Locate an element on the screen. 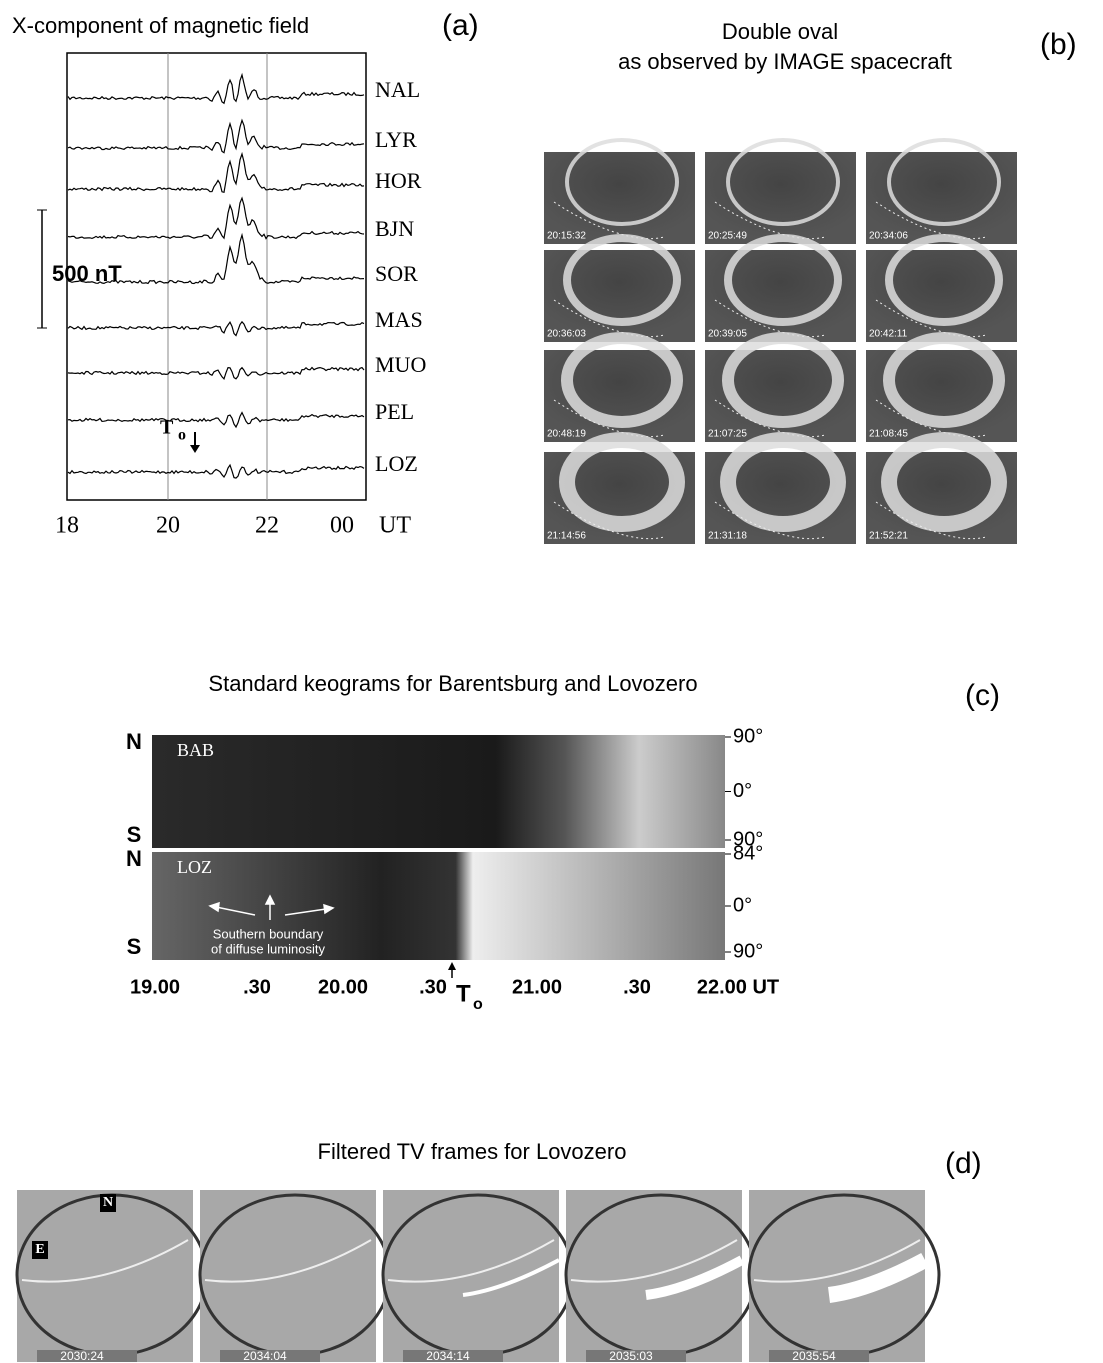  station-label: NAL is located at coordinates (397, 89).